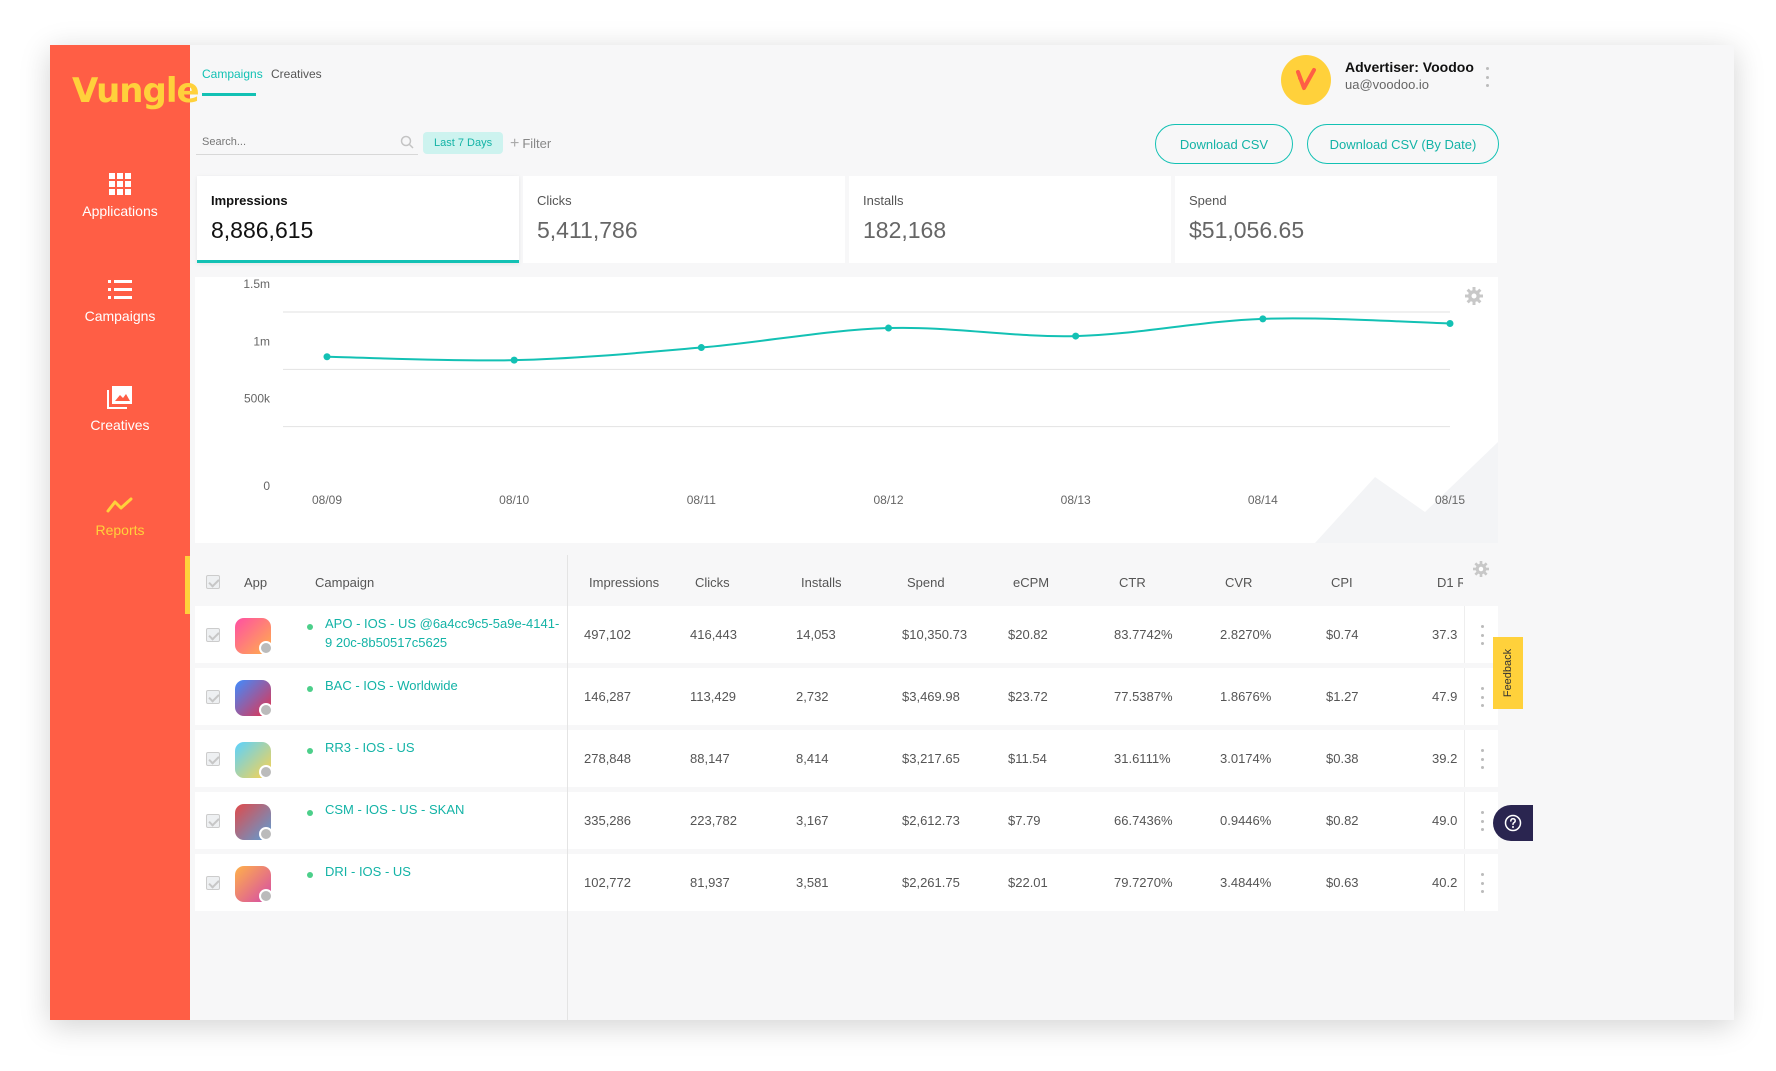  What do you see at coordinates (395, 809) in the screenshot?
I see `campaign-name-link: CSM - IOS - US - SKAN` at bounding box center [395, 809].